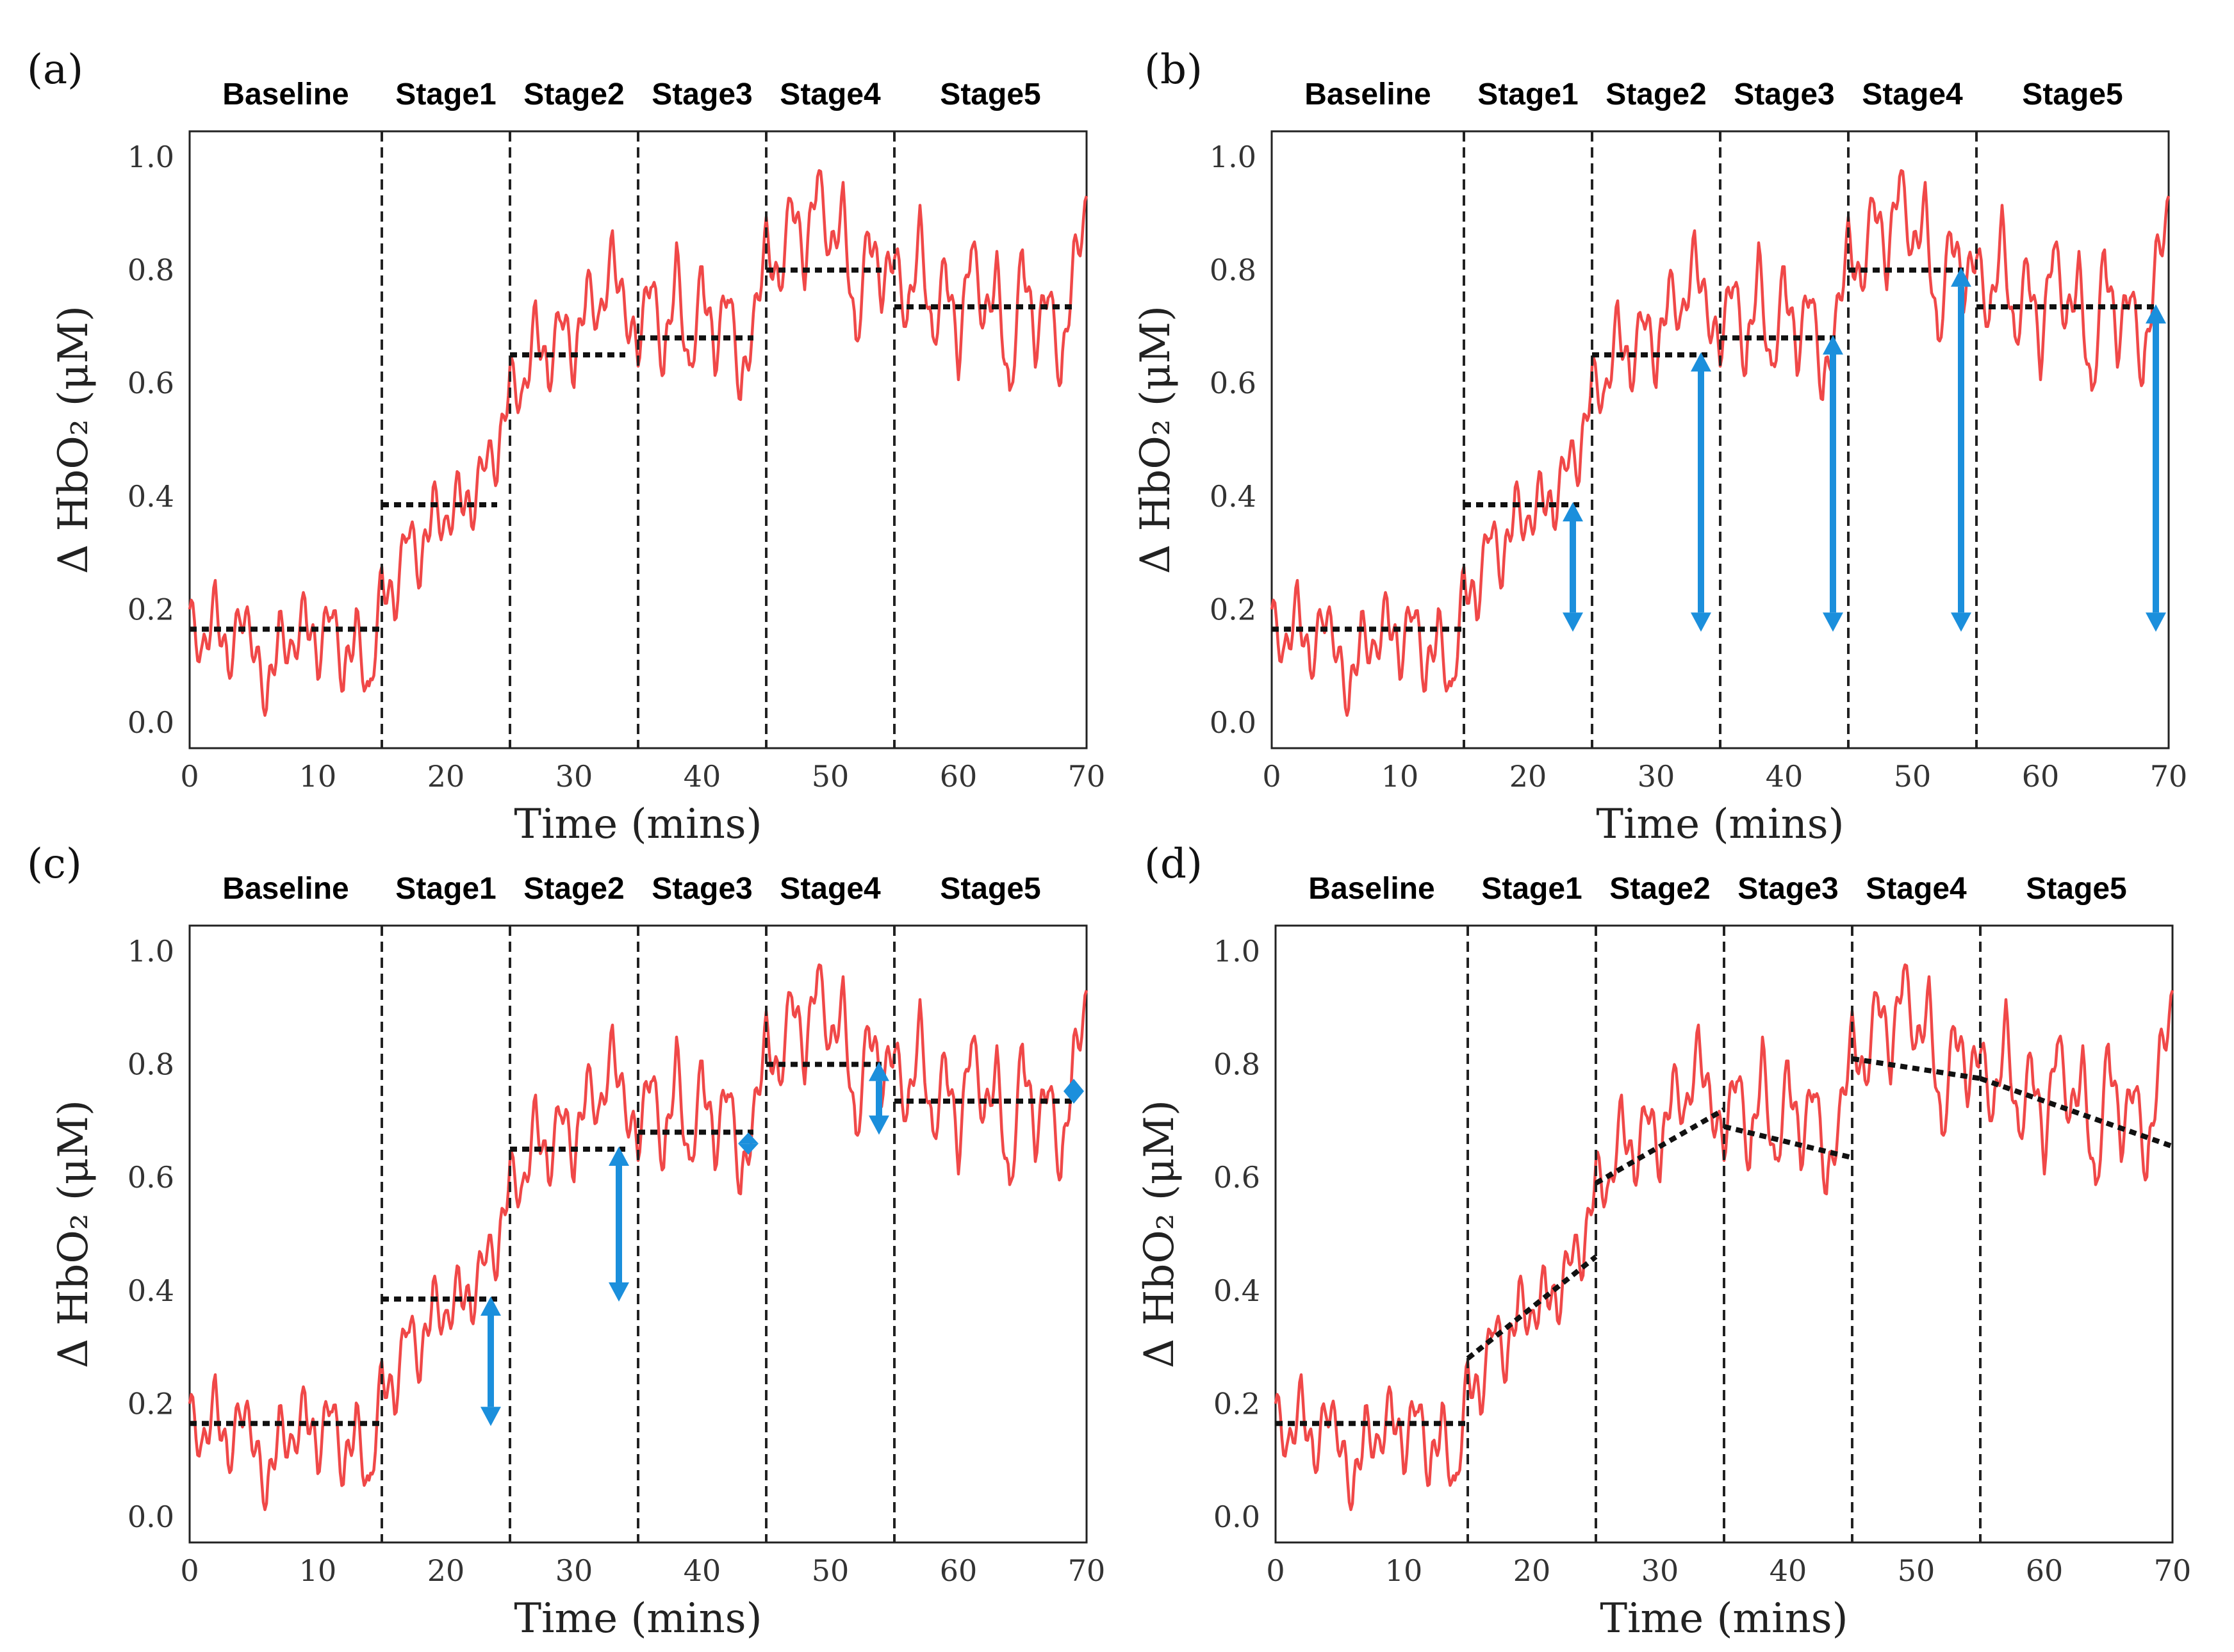 This screenshot has width=2234, height=1652. Describe the element at coordinates (55, 70) in the screenshot. I see `panel-label: (a)` at that location.